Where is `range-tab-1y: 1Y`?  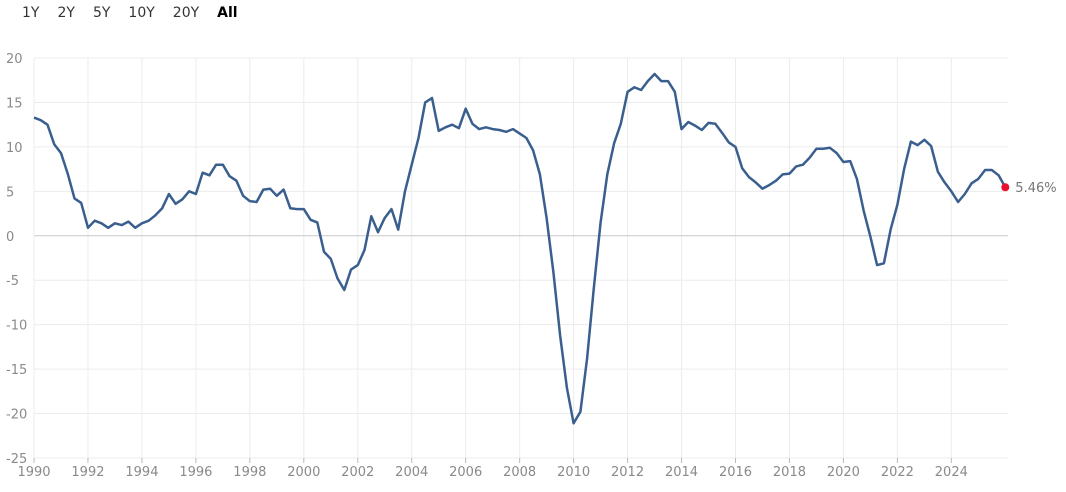
range-tab-1y: 1Y is located at coordinates (31, 13).